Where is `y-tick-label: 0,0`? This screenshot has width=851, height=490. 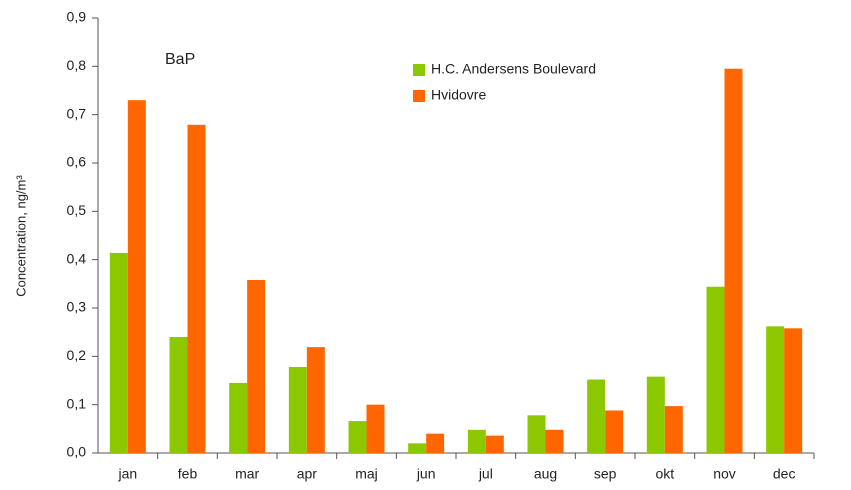
y-tick-label: 0,0 is located at coordinates (77, 452).